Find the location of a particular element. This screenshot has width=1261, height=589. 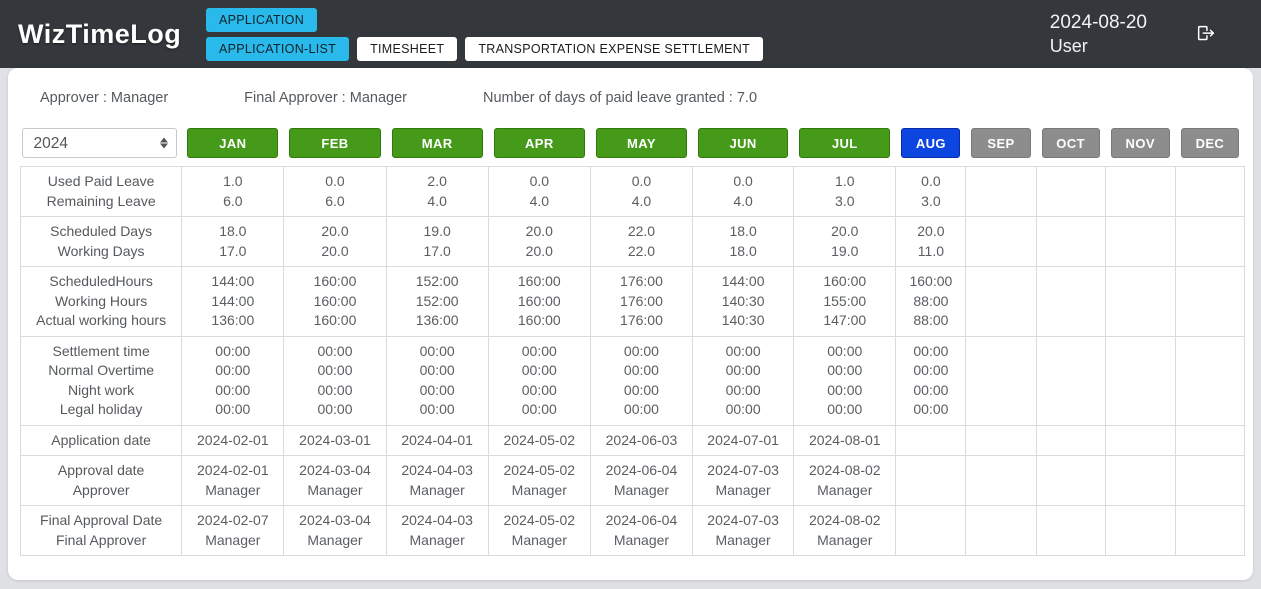

month-button-aug: AUG is located at coordinates (931, 143).